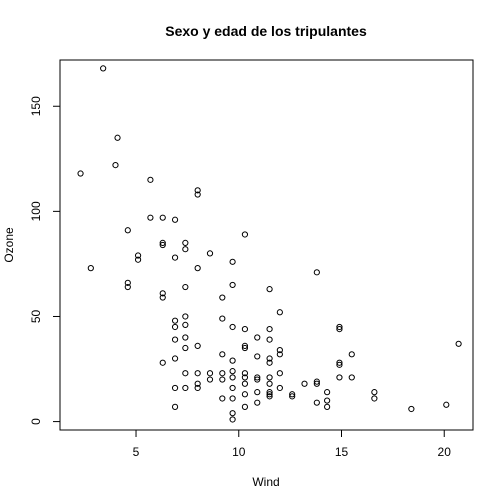  I want to click on chart-title: Sexo y edad de los tripulantes, so click(266, 31).